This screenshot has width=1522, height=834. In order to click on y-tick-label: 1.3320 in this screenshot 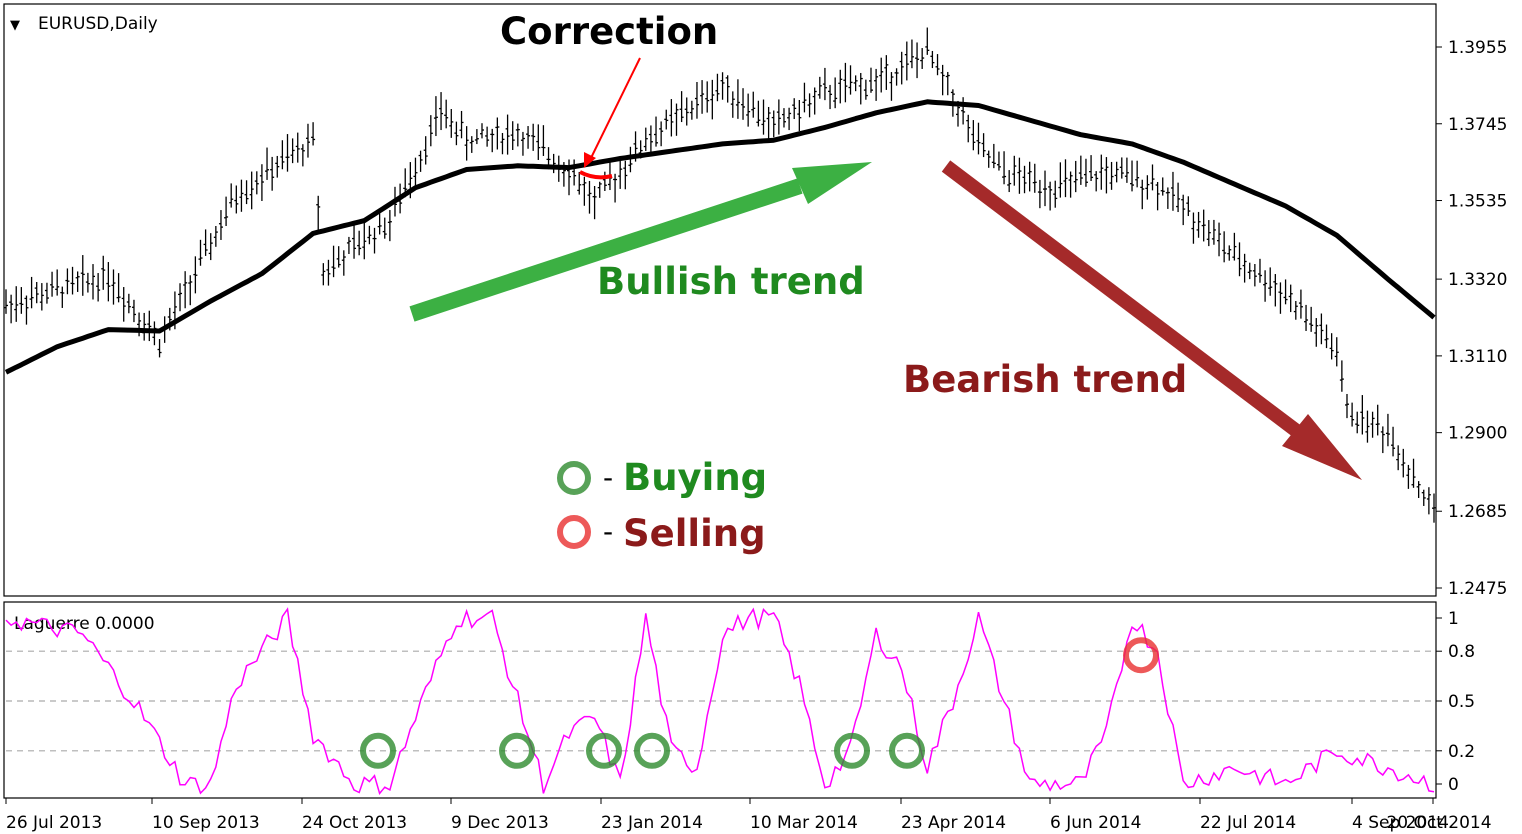, I will do `click(1477, 280)`.